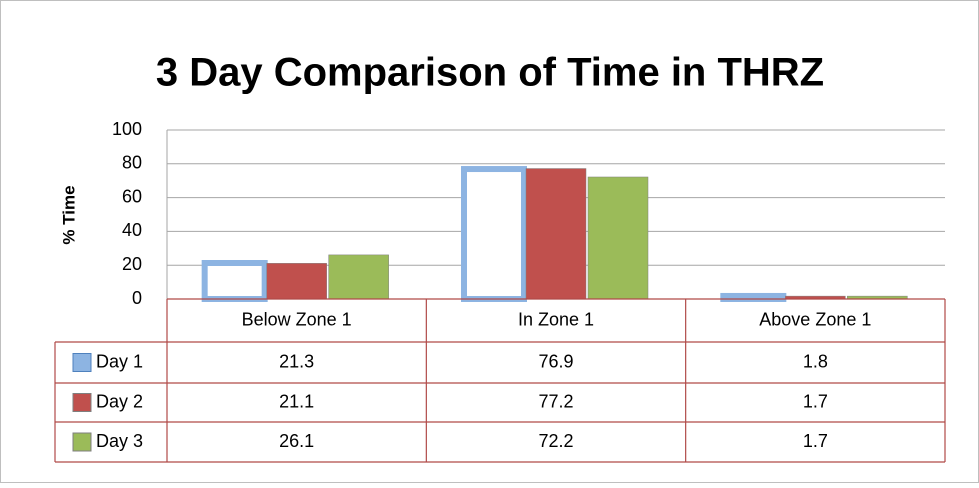 The width and height of the screenshot is (979, 488). Describe the element at coordinates (119, 401) in the screenshot. I see `legend-label: Day 2` at that location.